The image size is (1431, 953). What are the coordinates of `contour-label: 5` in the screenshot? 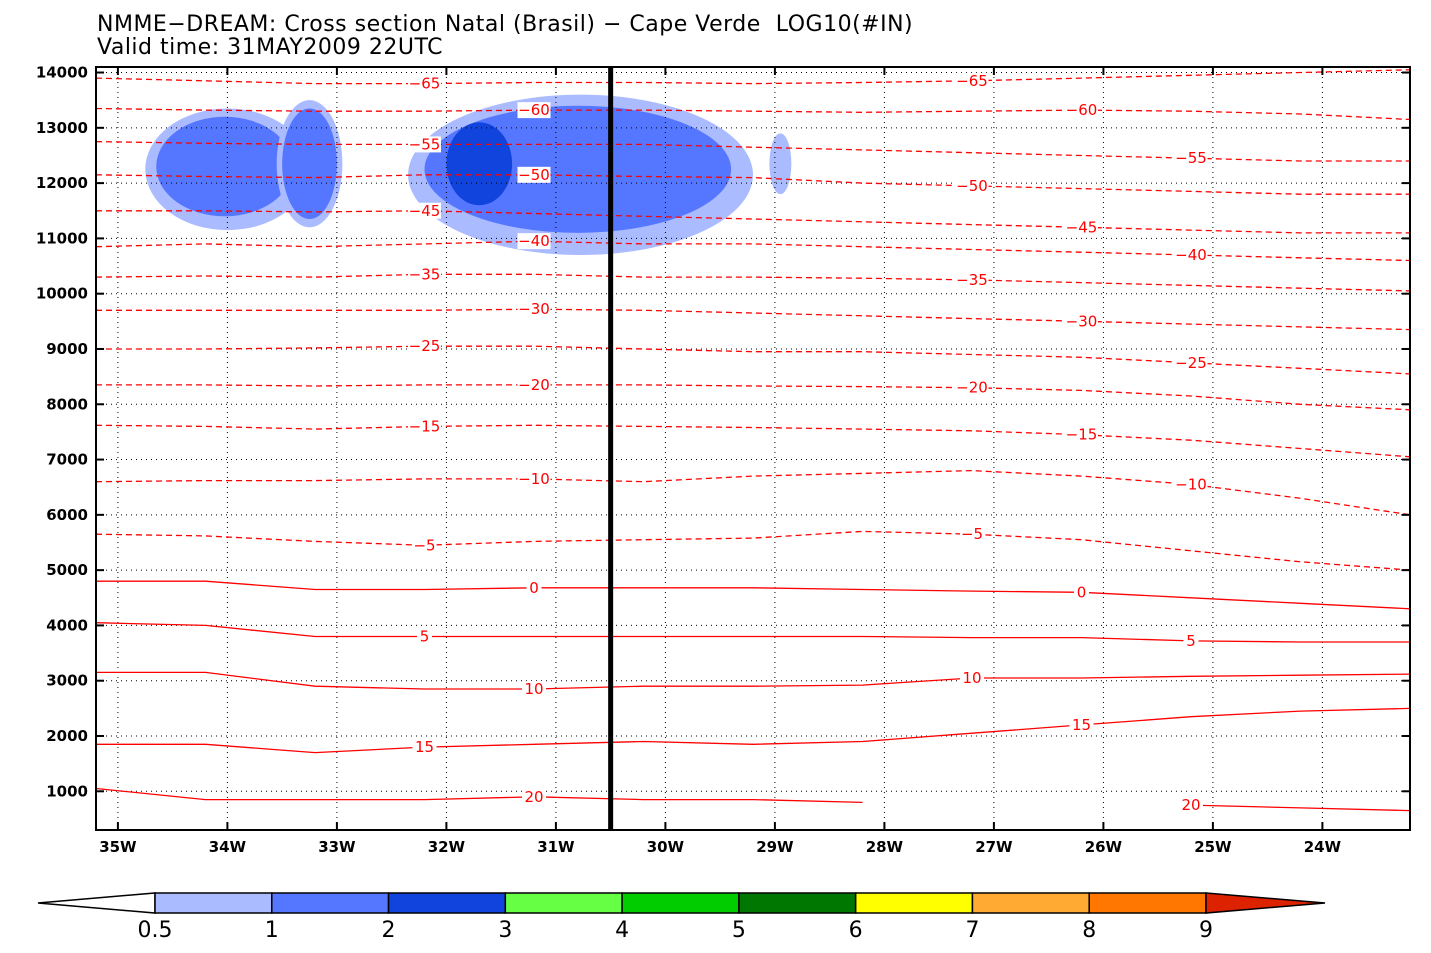 It's located at (1191, 641).